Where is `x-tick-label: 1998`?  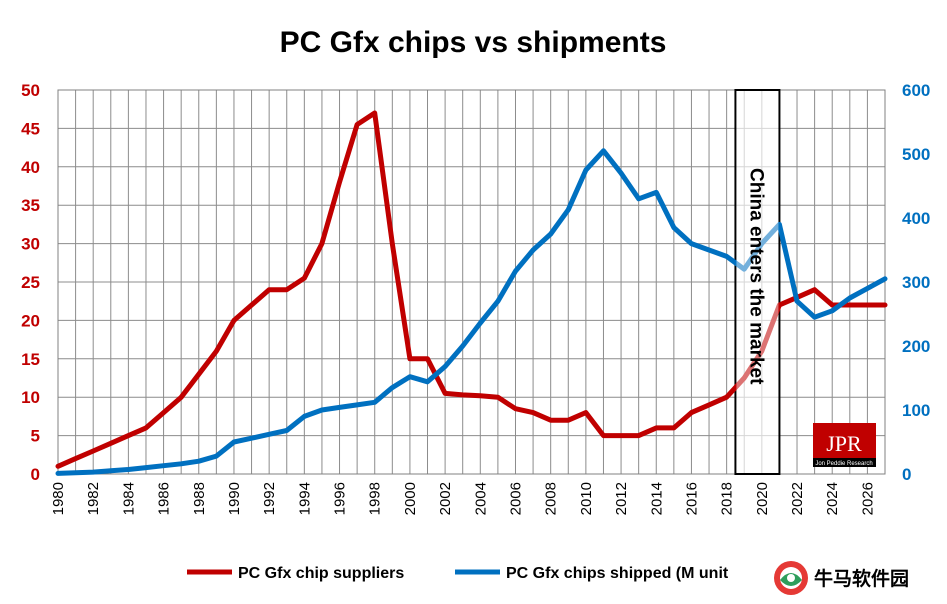 x-tick-label: 1998 is located at coordinates (375, 498).